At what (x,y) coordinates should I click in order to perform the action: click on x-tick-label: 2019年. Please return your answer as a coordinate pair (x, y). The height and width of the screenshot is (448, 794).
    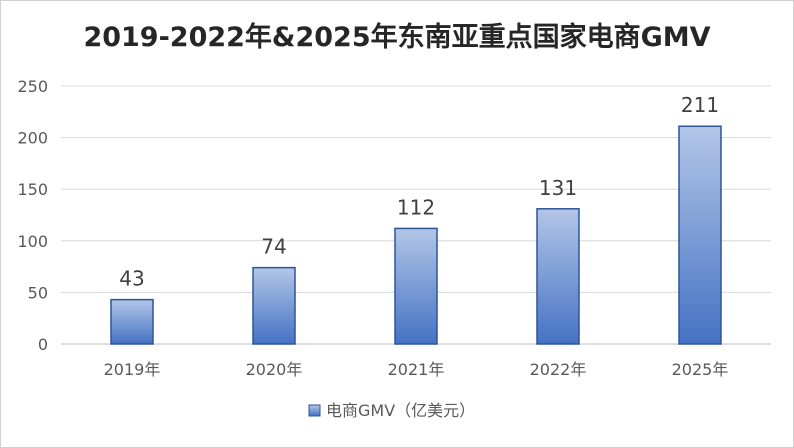
    Looking at the image, I should click on (132, 369).